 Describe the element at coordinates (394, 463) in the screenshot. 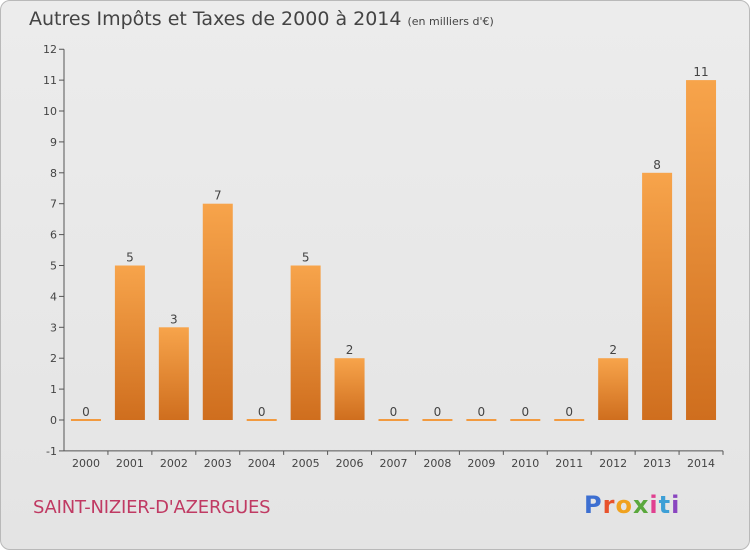

I see `x-tick-label: 2007` at that location.